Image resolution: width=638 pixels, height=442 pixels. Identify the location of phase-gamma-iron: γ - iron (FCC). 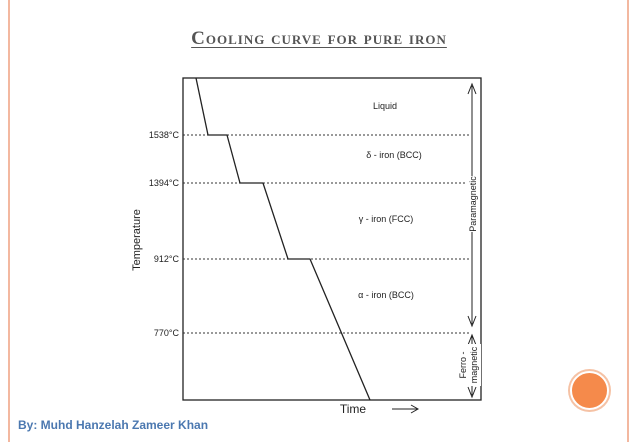
(386, 219).